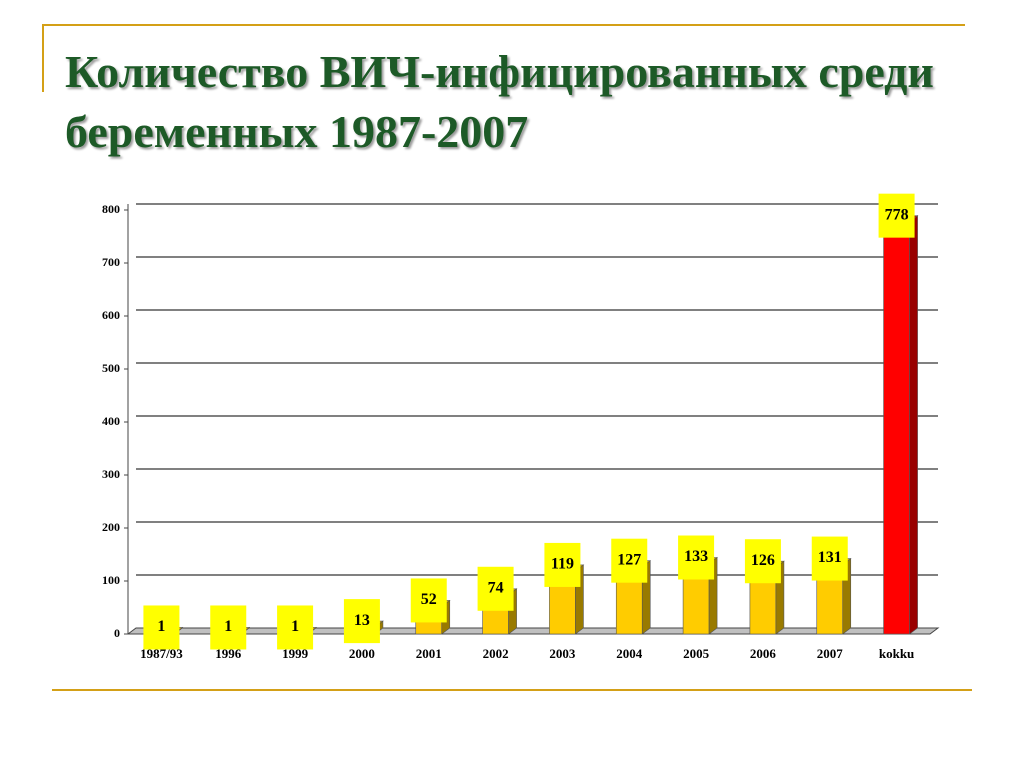 Image resolution: width=1024 pixels, height=768 pixels. I want to click on y-tick-label: 600, so click(111, 315).